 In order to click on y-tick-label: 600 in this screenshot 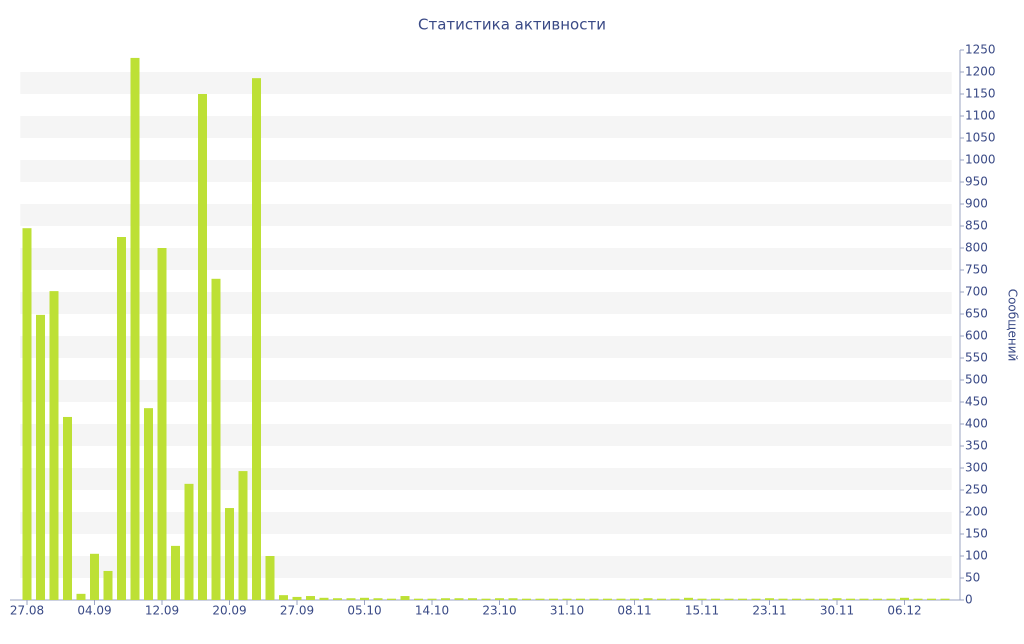, I will do `click(976, 336)`.